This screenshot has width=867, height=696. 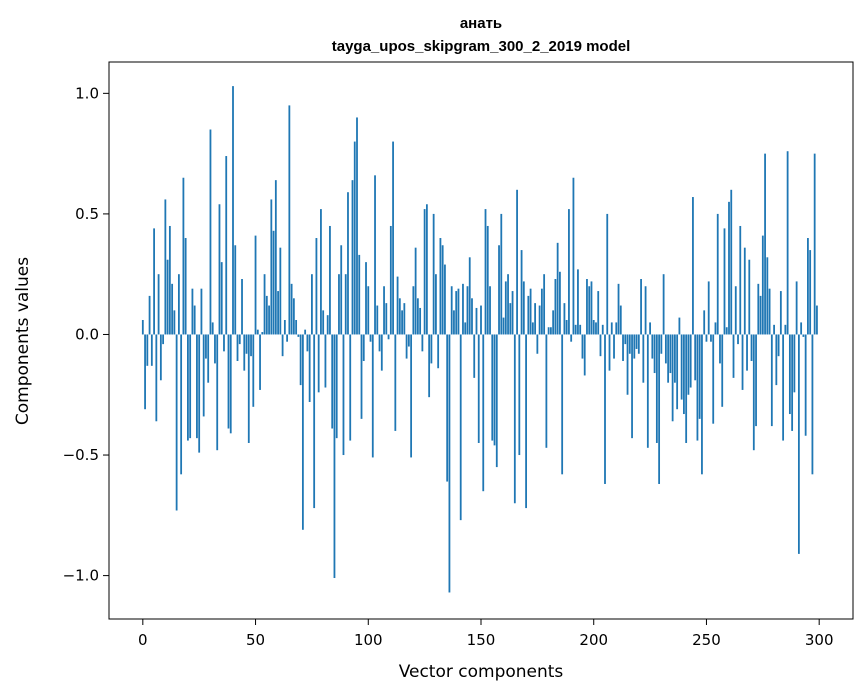 What do you see at coordinates (481, 46) in the screenshot?
I see `chart-subtitle: tayga_upos_skipgram_300_2_2019 model` at bounding box center [481, 46].